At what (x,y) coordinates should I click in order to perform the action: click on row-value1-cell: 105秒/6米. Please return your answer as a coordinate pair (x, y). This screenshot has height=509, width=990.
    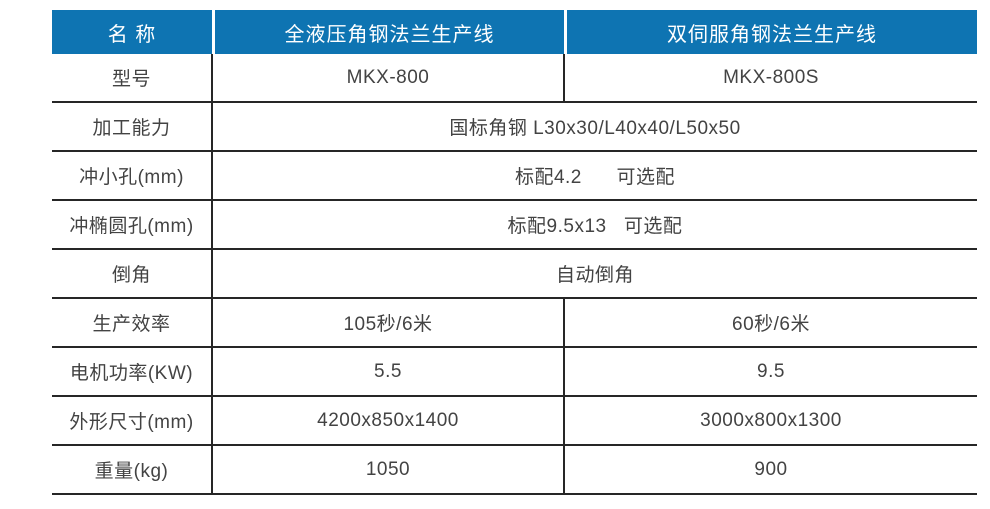
    Looking at the image, I should click on (389, 322).